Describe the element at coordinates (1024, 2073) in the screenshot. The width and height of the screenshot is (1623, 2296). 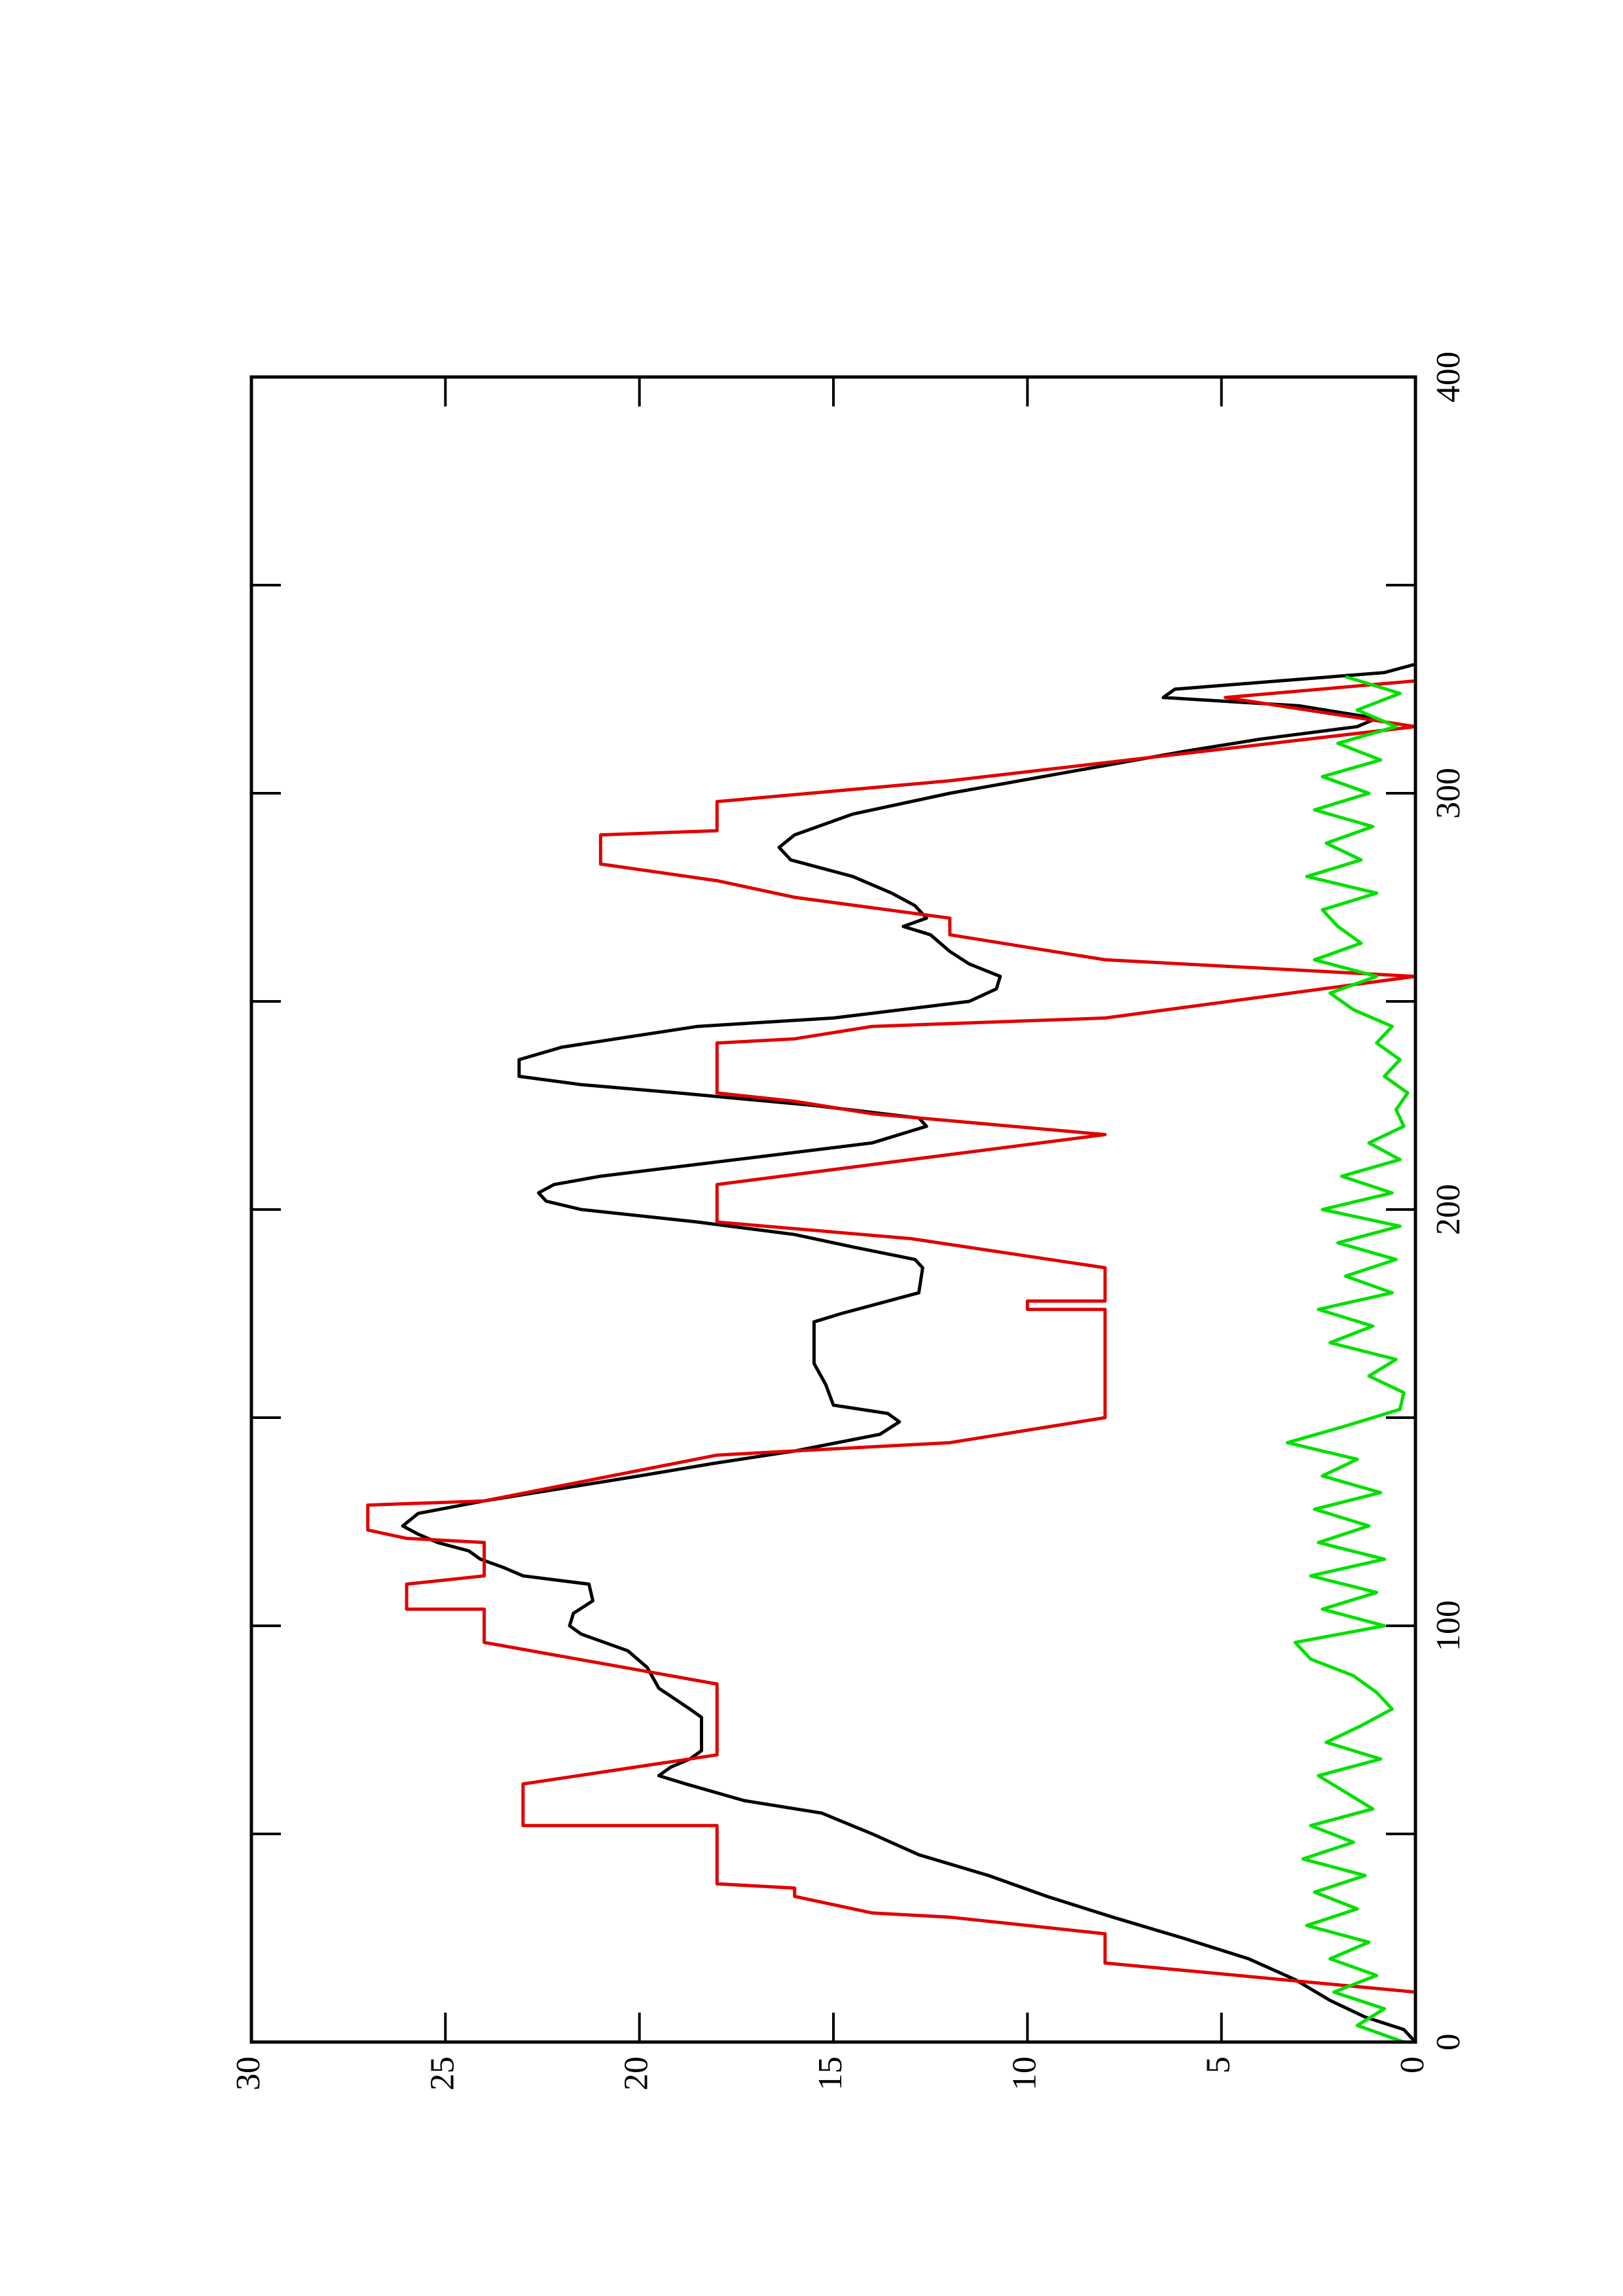
I see `y-tick-label: 10` at that location.